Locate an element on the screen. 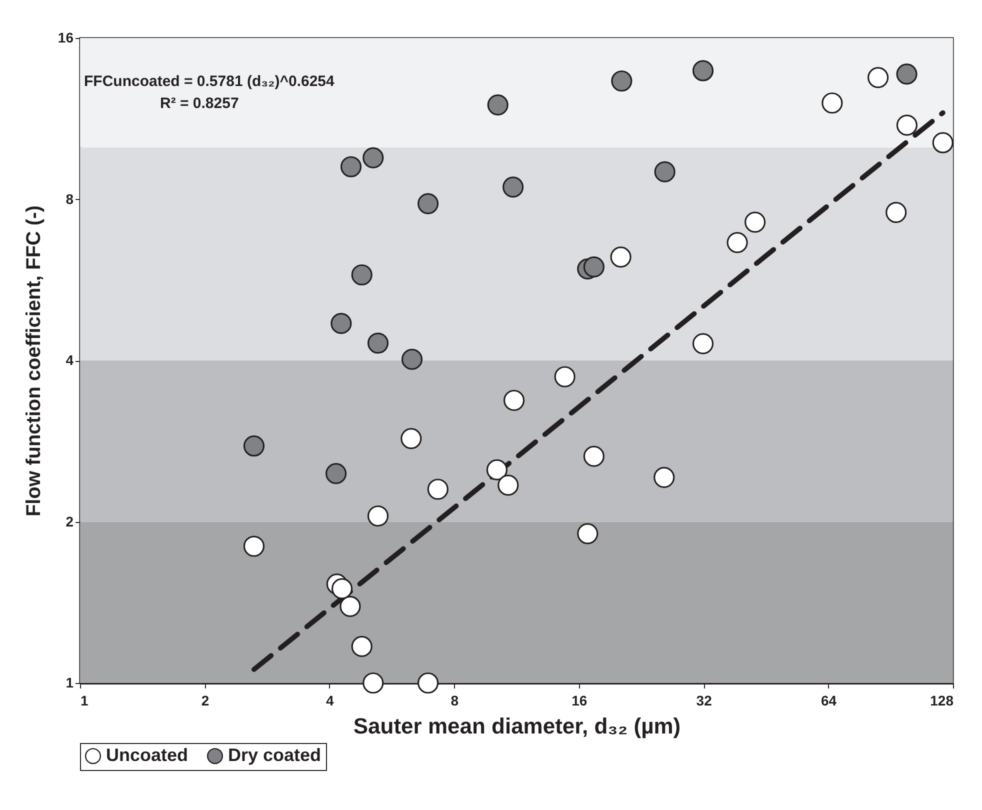 This screenshot has width=982, height=810. x-tick-label: 8 is located at coordinates (454, 700).